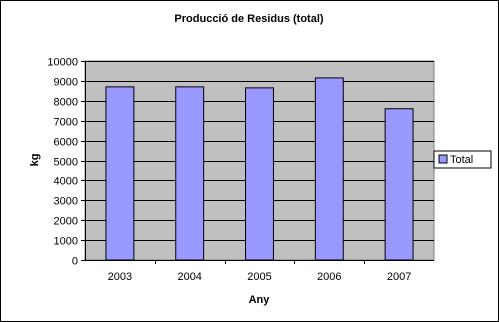 The width and height of the screenshot is (499, 322). What do you see at coordinates (329, 277) in the screenshot?
I see `x-tick-label: 2006` at bounding box center [329, 277].